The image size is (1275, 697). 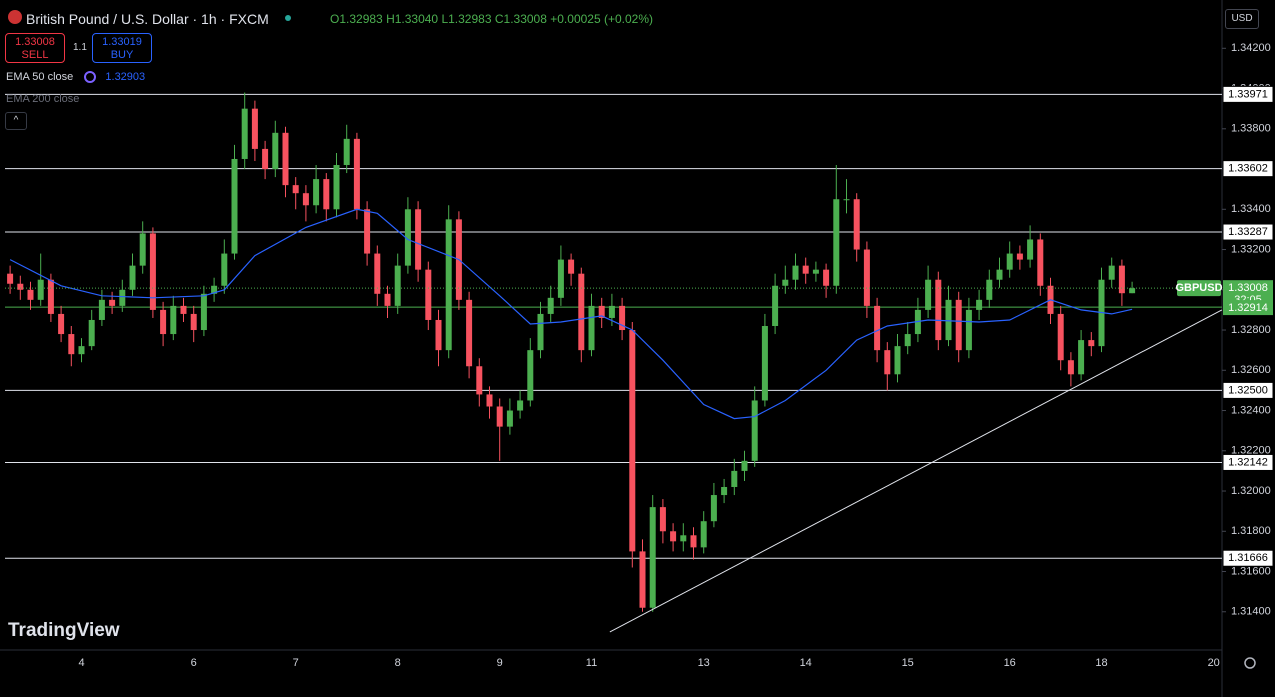 What do you see at coordinates (81, 663) in the screenshot?
I see `x-tick-label: 4` at bounding box center [81, 663].